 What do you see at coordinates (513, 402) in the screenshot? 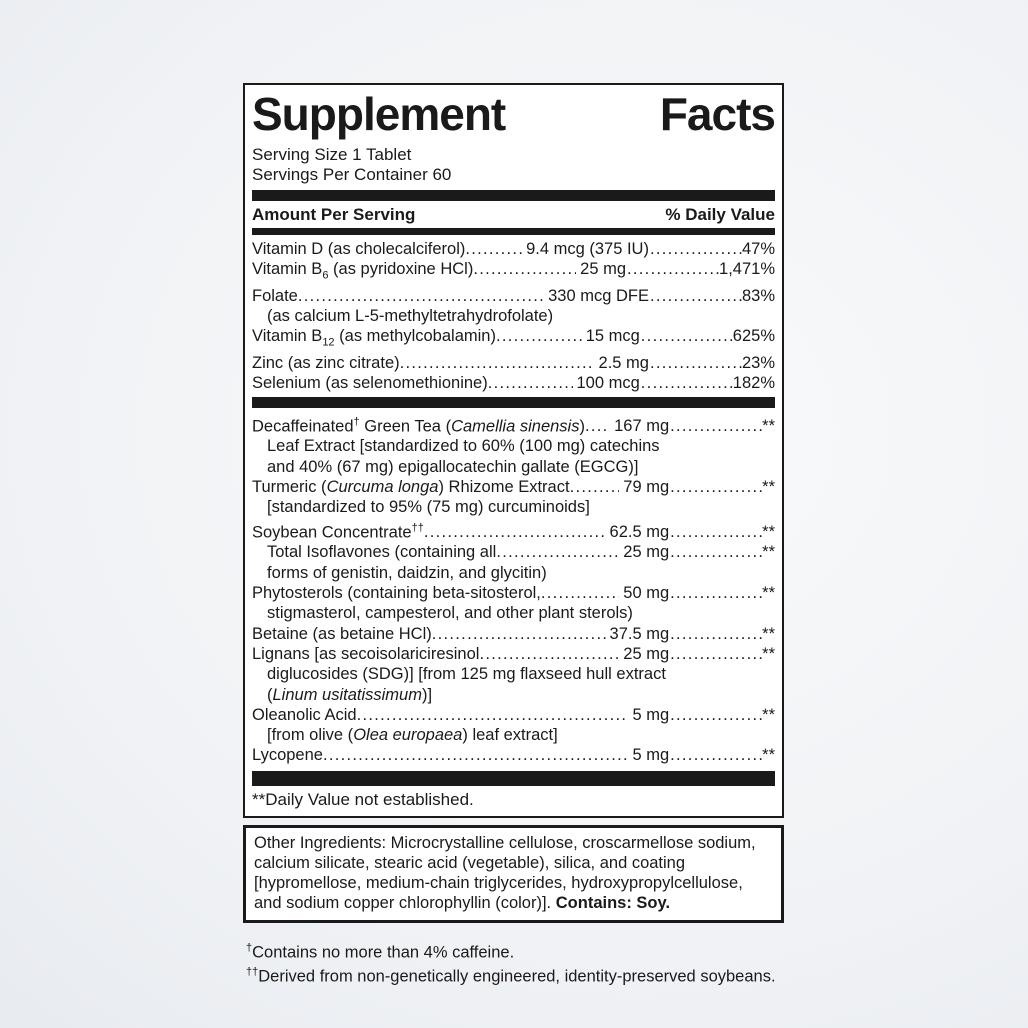
I see `divider-bar-middle` at bounding box center [513, 402].